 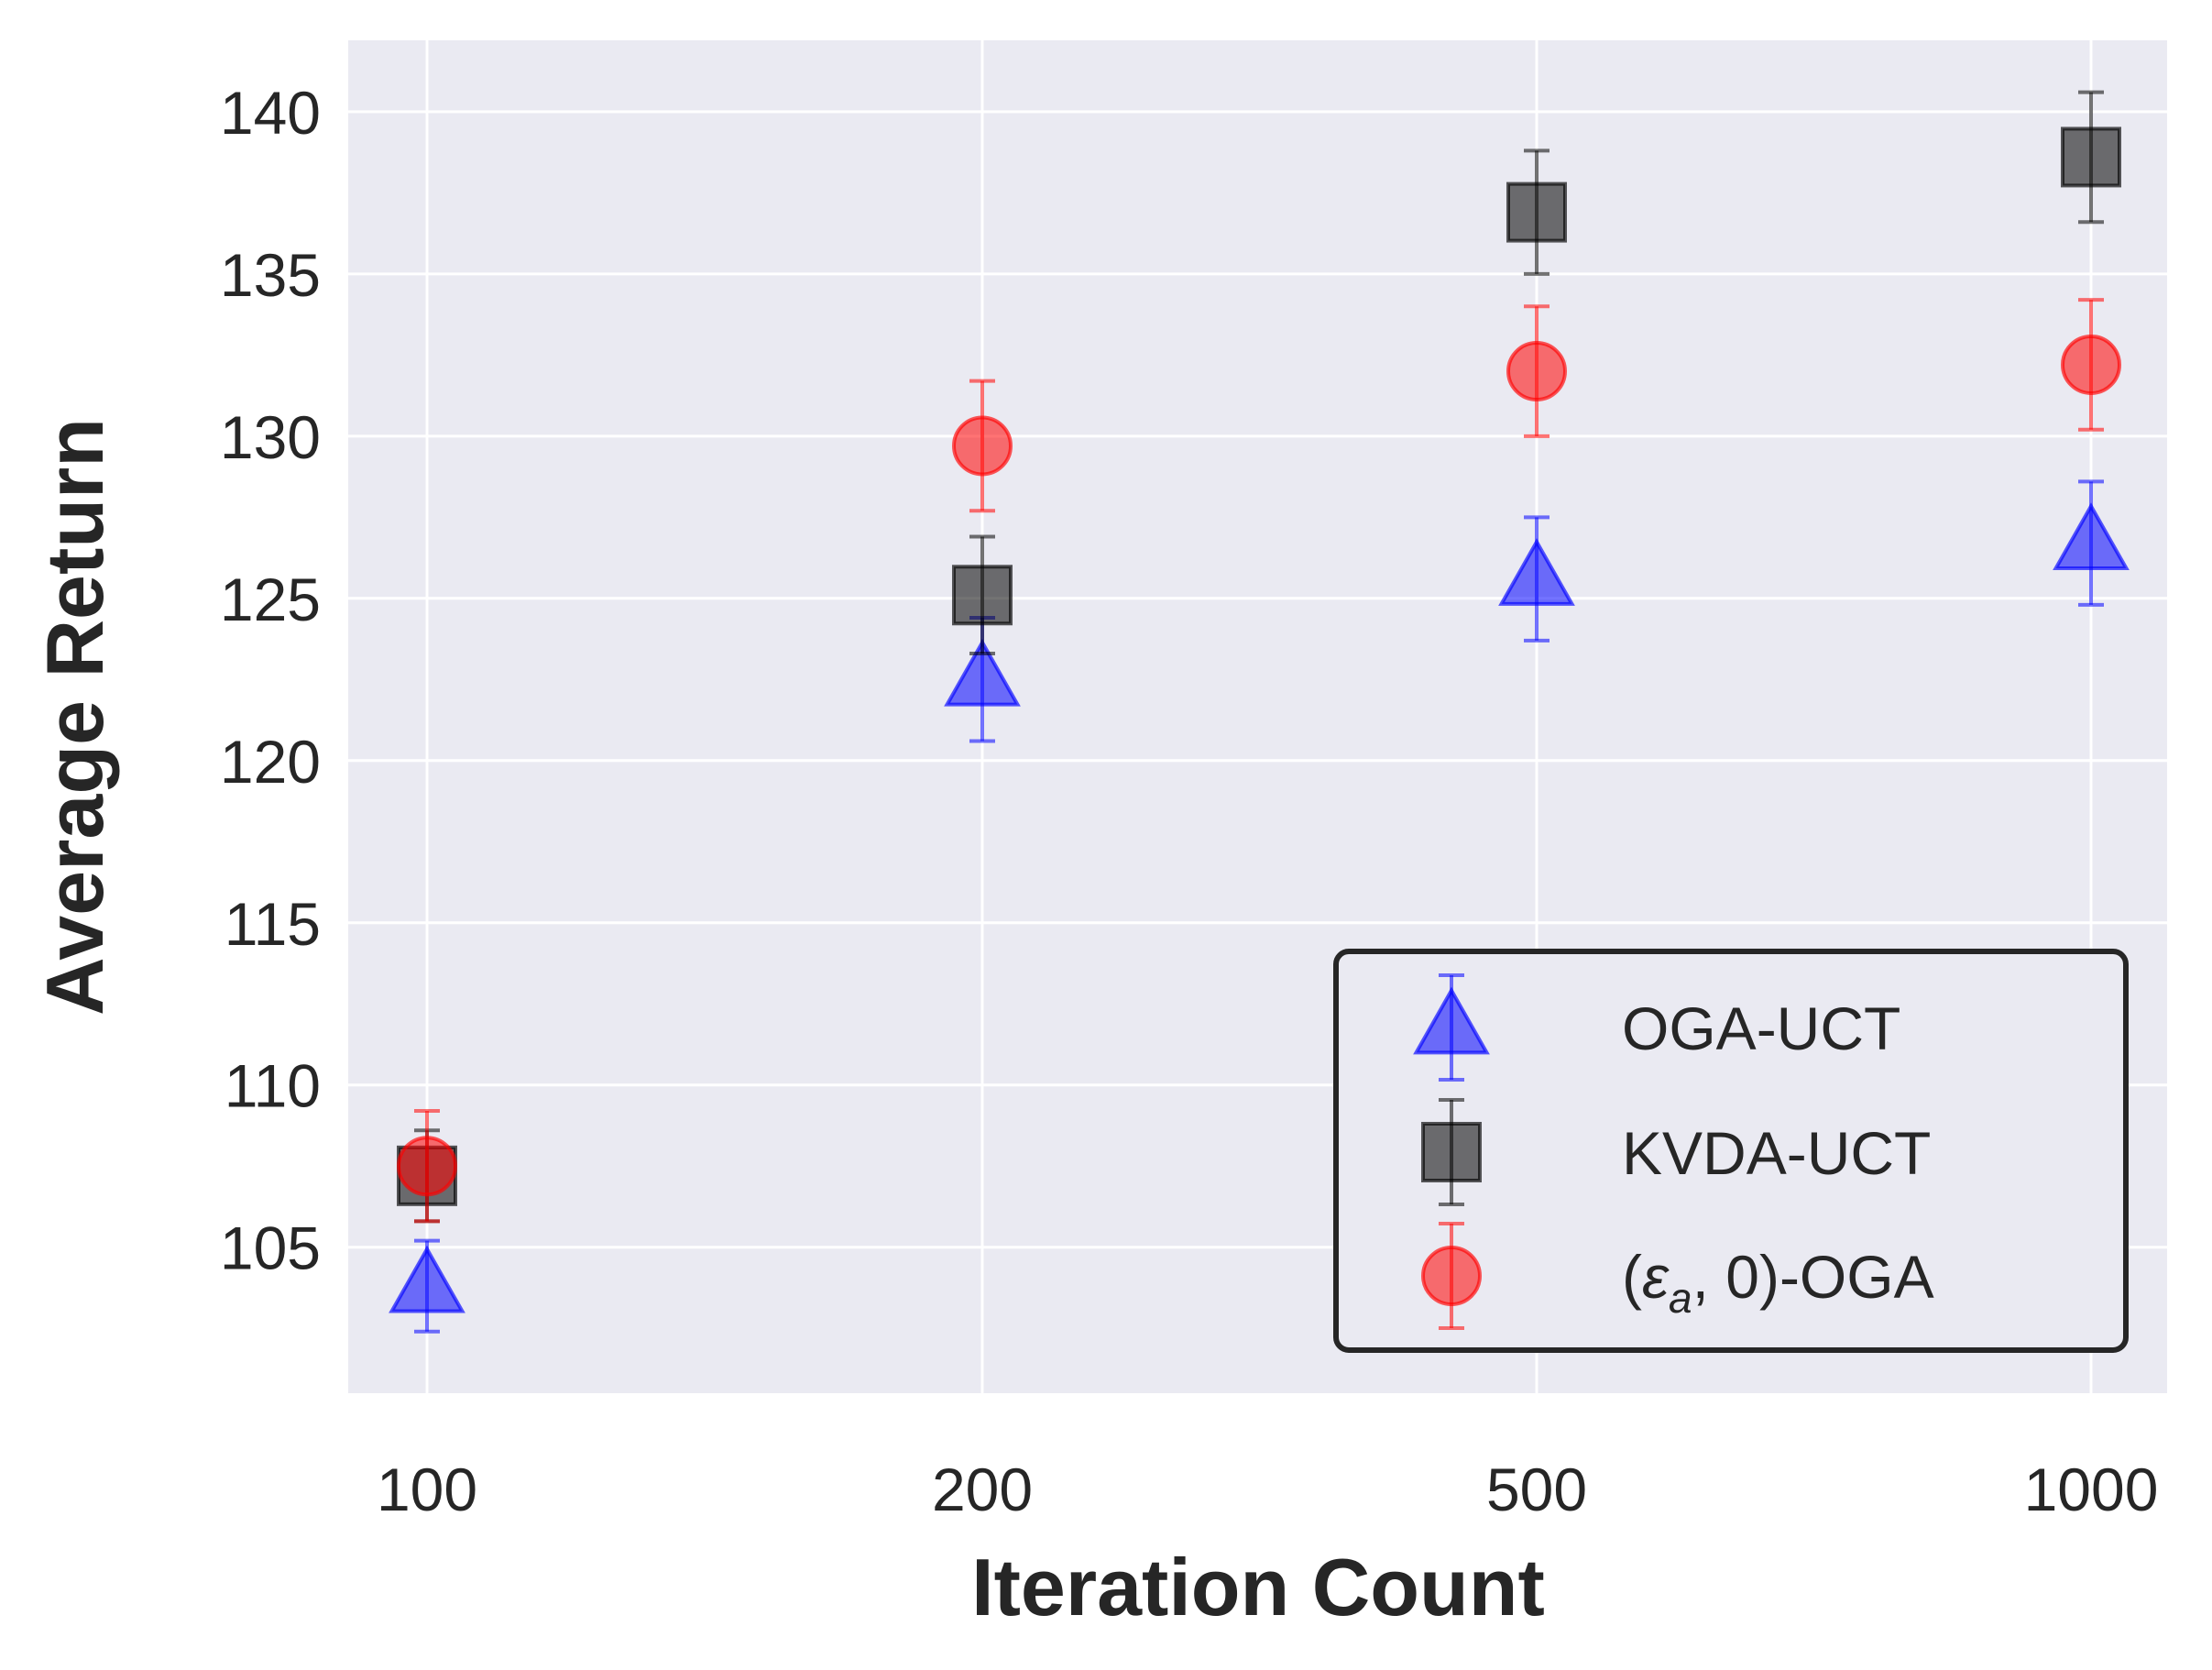 What do you see at coordinates (270, 113) in the screenshot?
I see `y-tick-label: 140` at bounding box center [270, 113].